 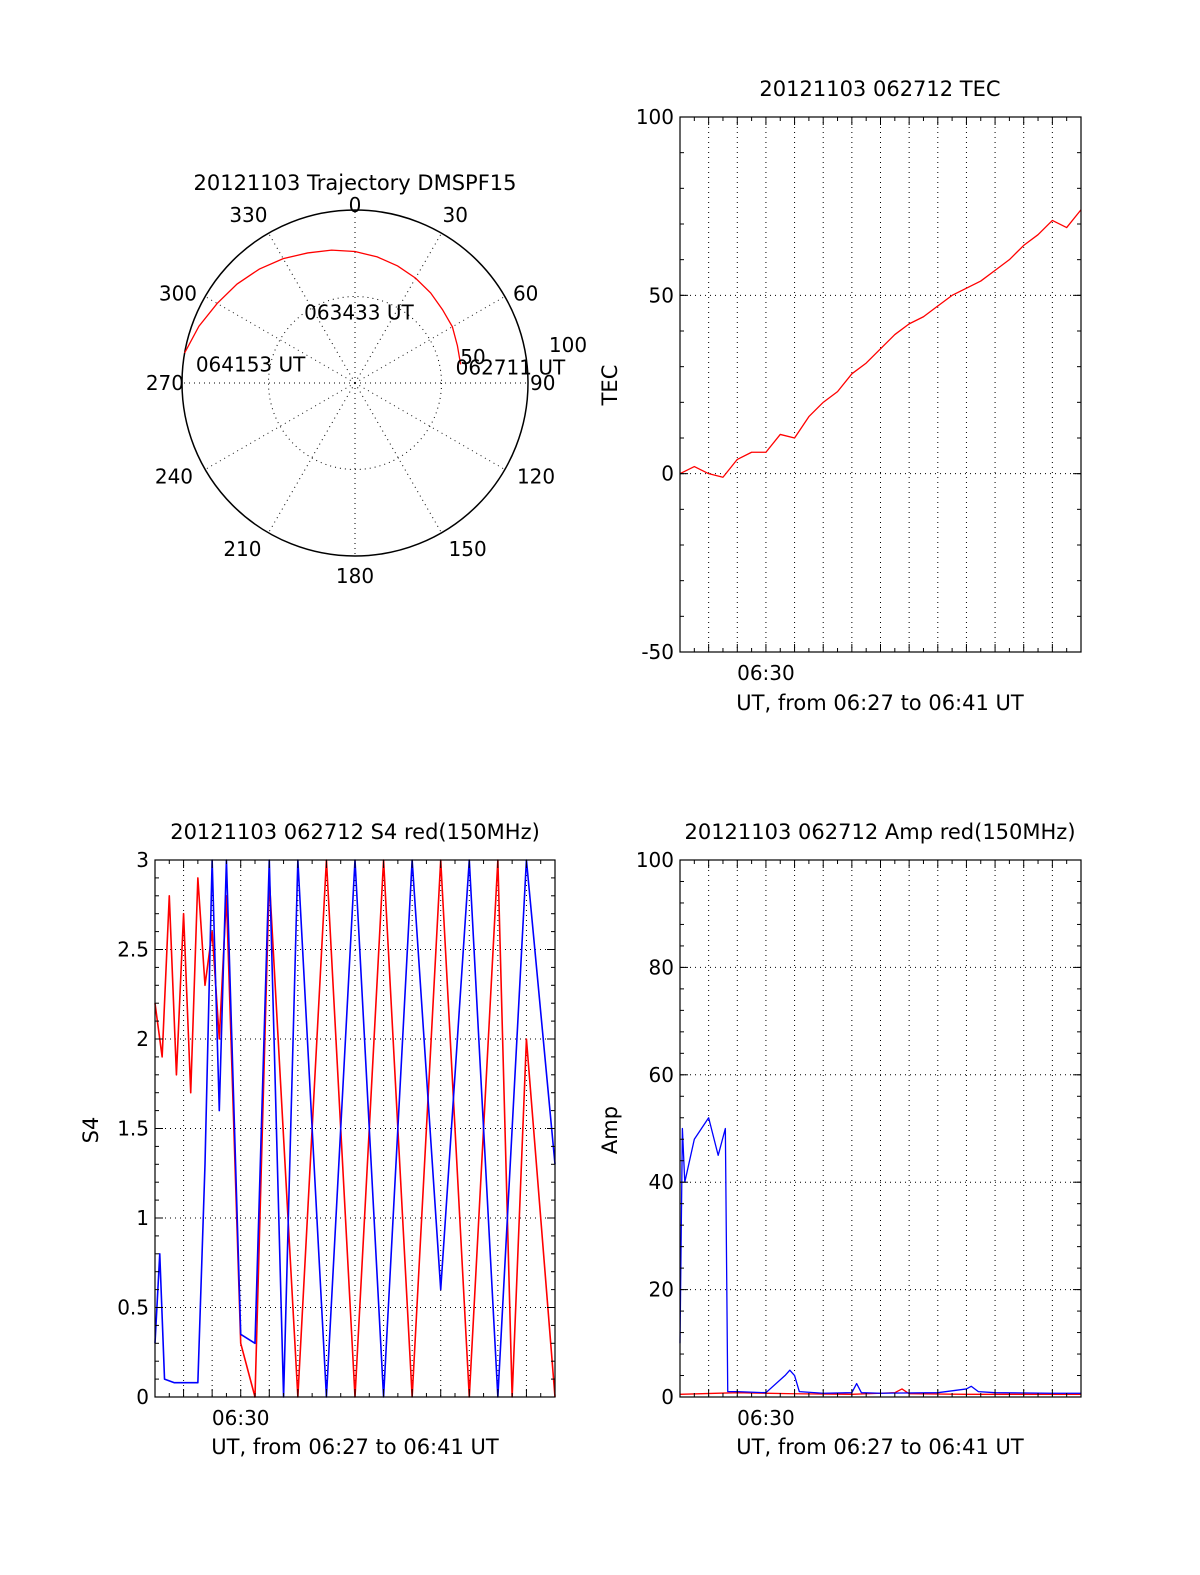 I want to click on polar-angle-label: 90, so click(x=542, y=383).